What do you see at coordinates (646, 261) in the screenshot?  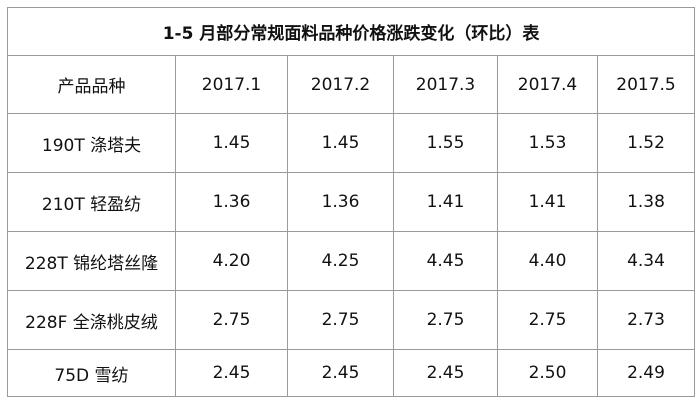 I see `price-cell: 4.34` at bounding box center [646, 261].